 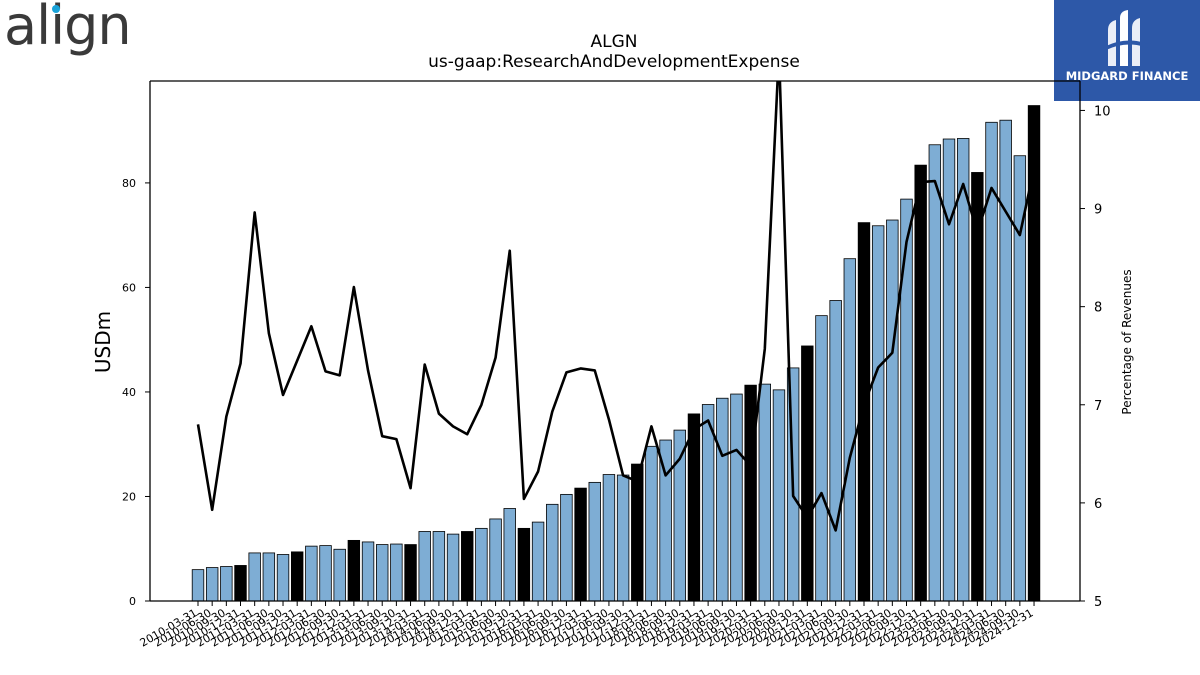 What do you see at coordinates (56, 9) in the screenshot?
I see `align-logo-dot` at bounding box center [56, 9].